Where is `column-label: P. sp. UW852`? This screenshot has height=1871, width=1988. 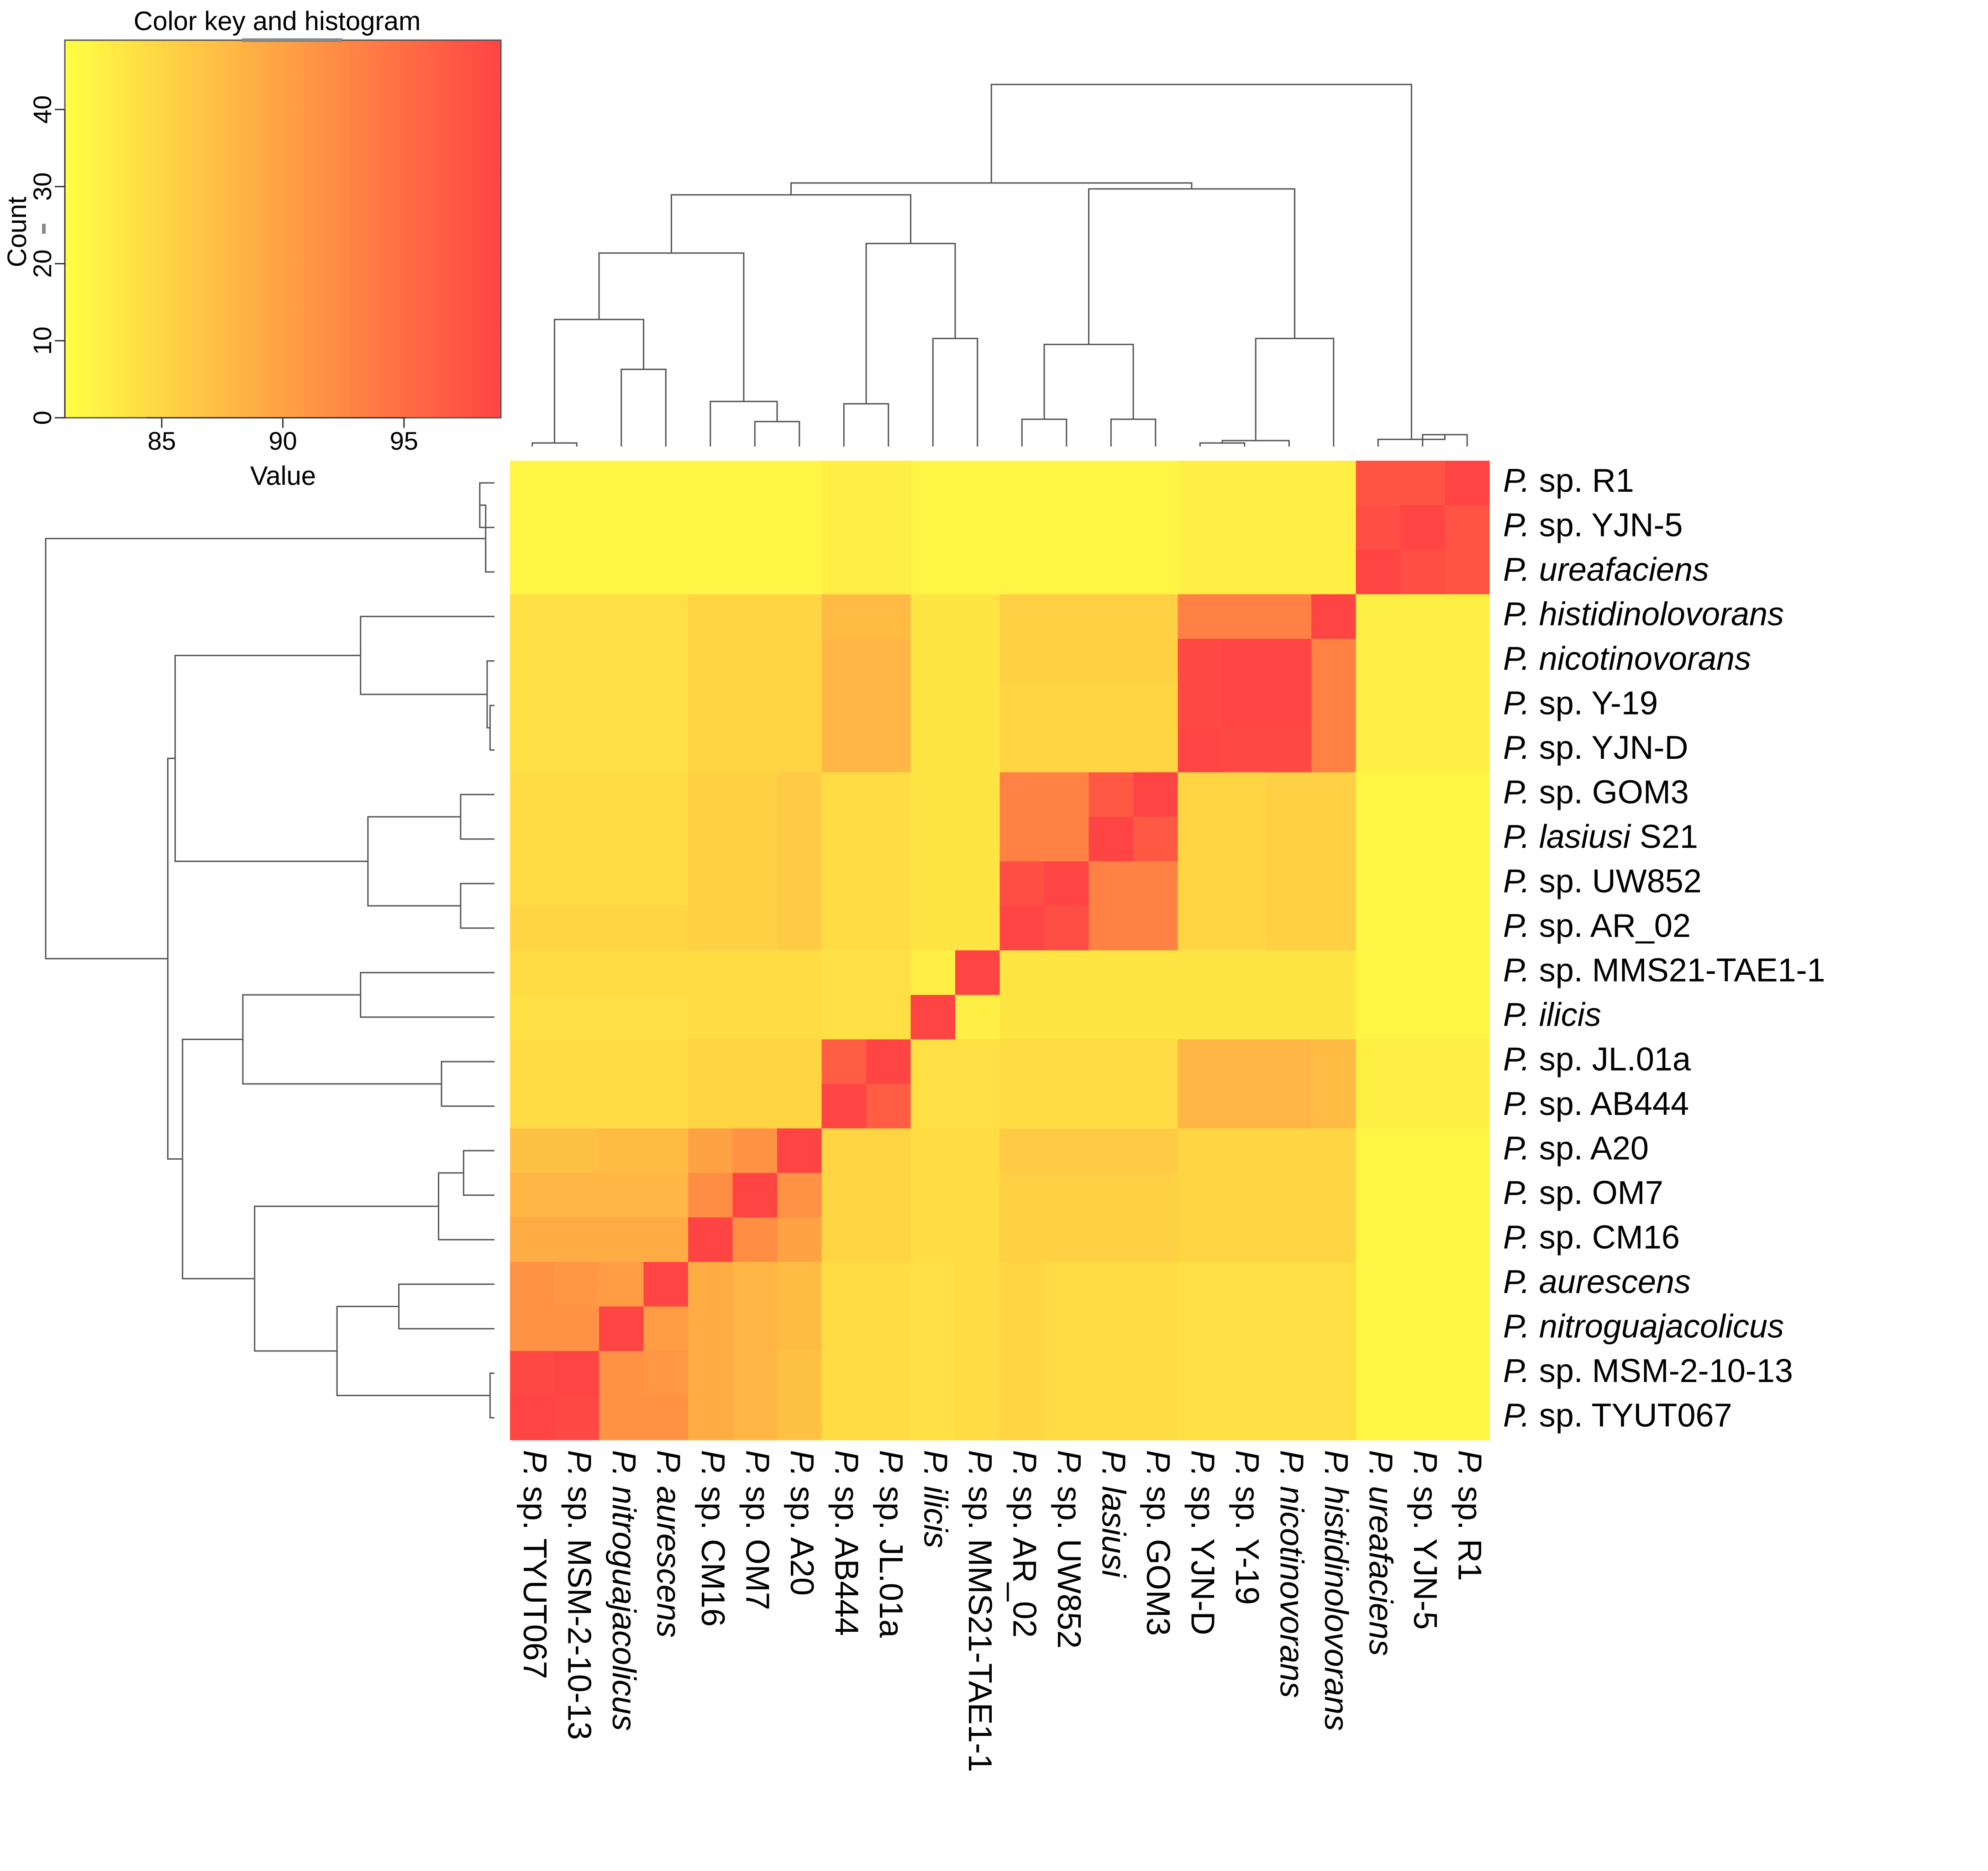 column-label: P. sp. UW852 is located at coordinates (1069, 1549).